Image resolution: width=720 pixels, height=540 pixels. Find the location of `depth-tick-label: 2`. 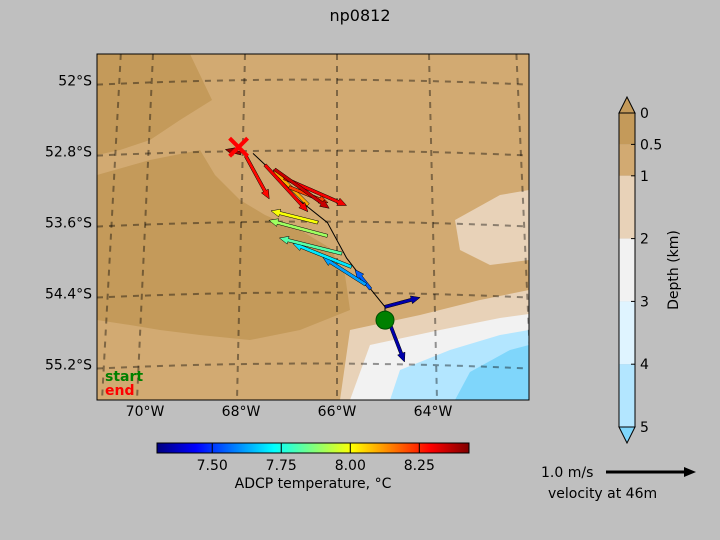

depth-tick-label: 2 is located at coordinates (644, 240).